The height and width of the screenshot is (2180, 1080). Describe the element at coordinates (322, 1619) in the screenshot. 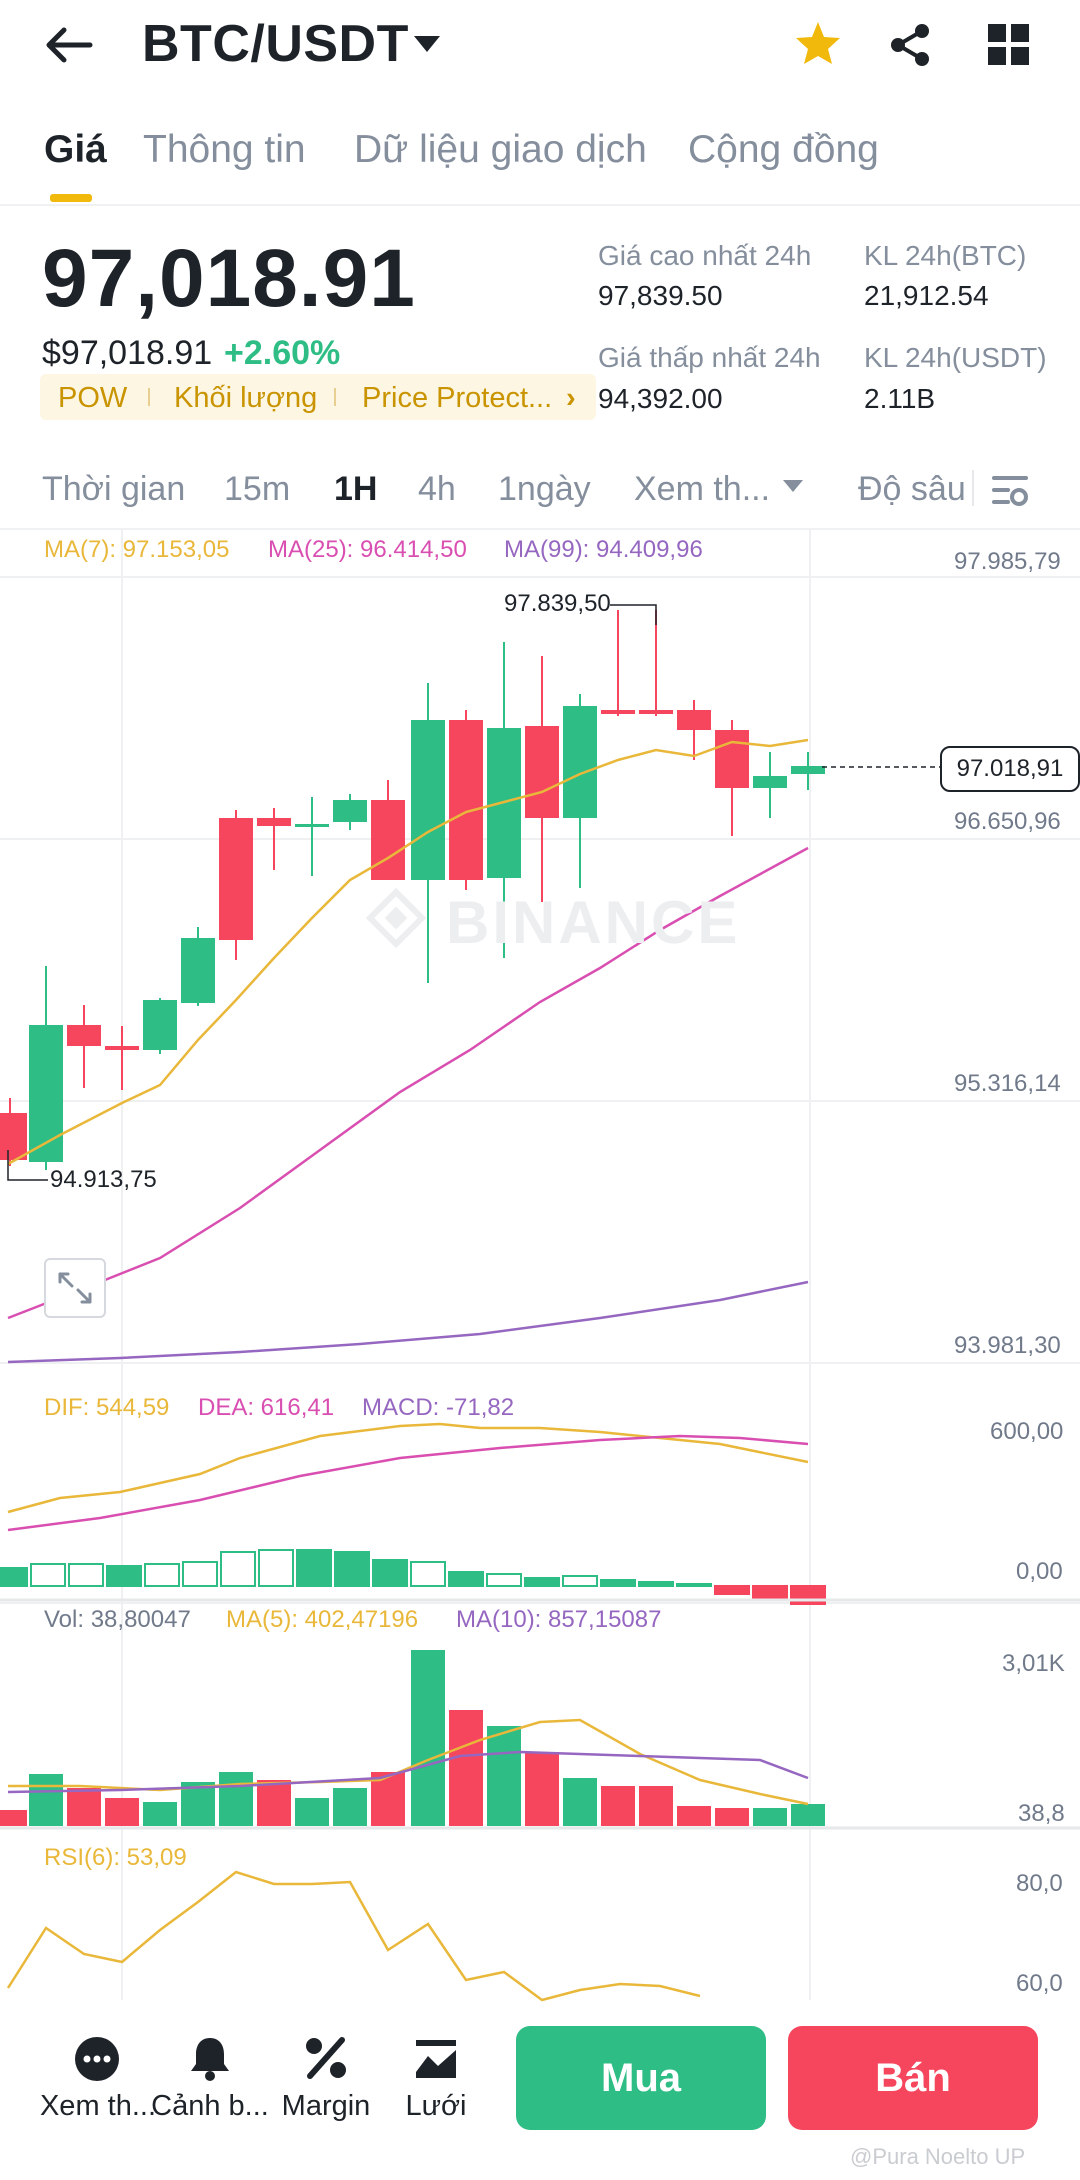

I see `volume-ma5-label: MA(5): 402,47196` at that location.